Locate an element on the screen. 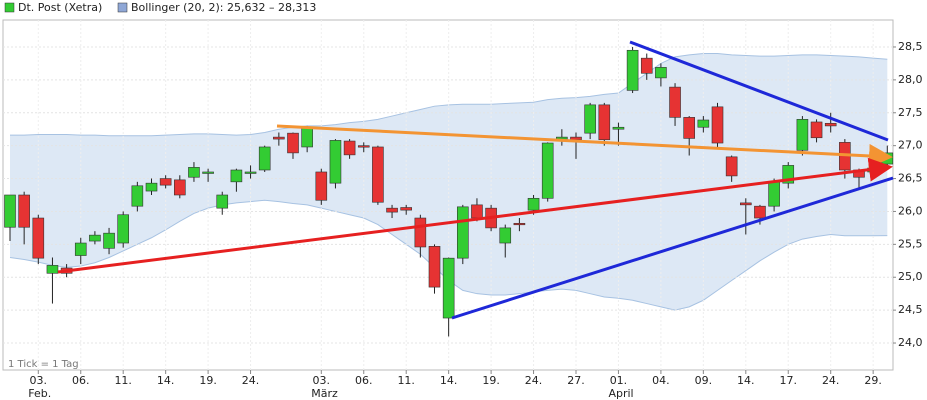  y-tick-label: 27,5 is located at coordinates (910, 112).